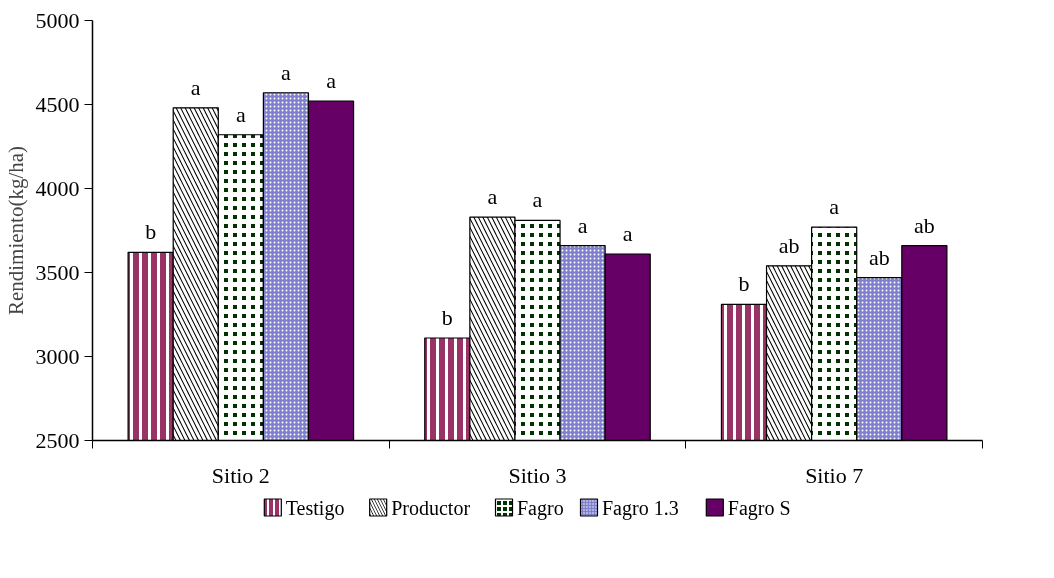 The image size is (1054, 578). I want to click on y-axis-title: Rendimiento(kg/ha), so click(15, 230).